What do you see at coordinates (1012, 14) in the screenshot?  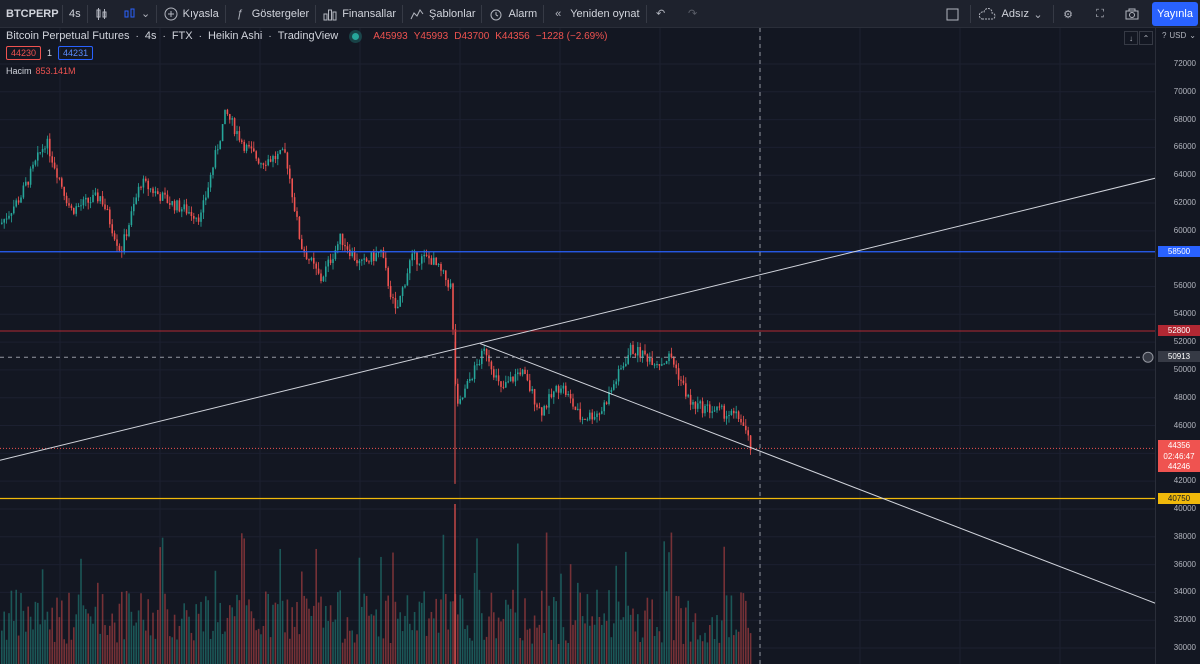 I see `layout-name-button: Adsız ⌄` at bounding box center [1012, 14].